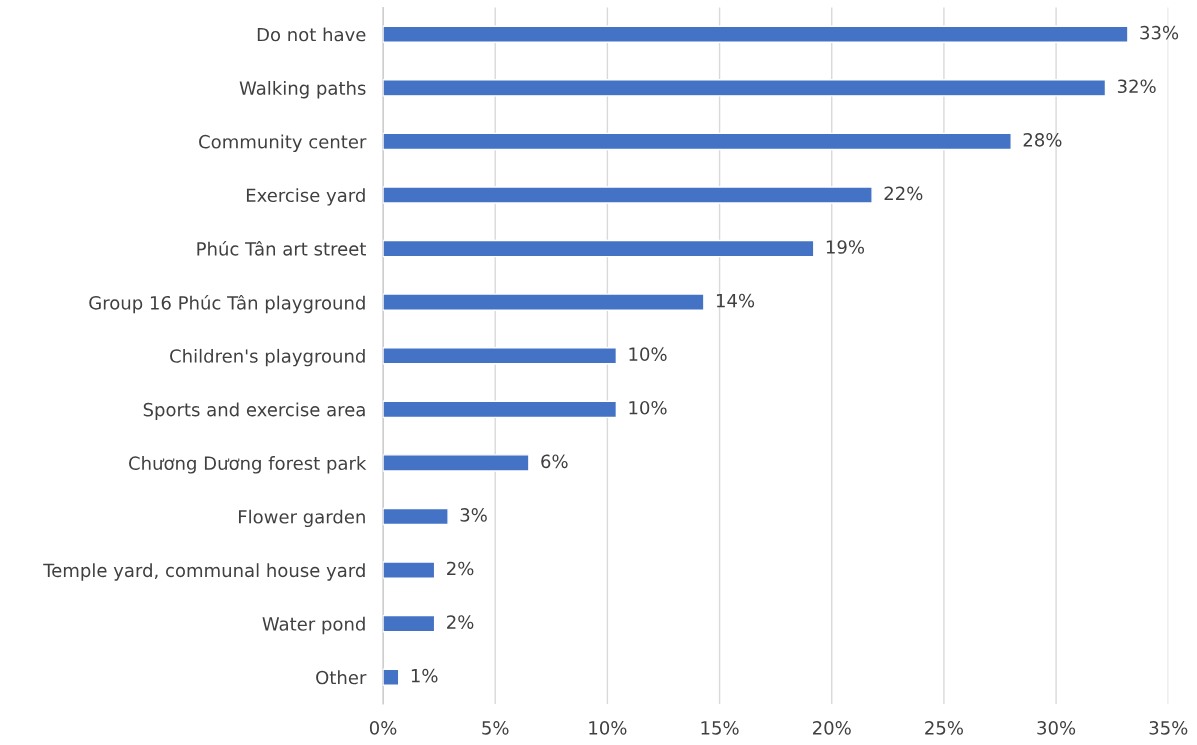  Describe the element at coordinates (267, 357) in the screenshot. I see `y-tick-label: Children's playground` at that location.